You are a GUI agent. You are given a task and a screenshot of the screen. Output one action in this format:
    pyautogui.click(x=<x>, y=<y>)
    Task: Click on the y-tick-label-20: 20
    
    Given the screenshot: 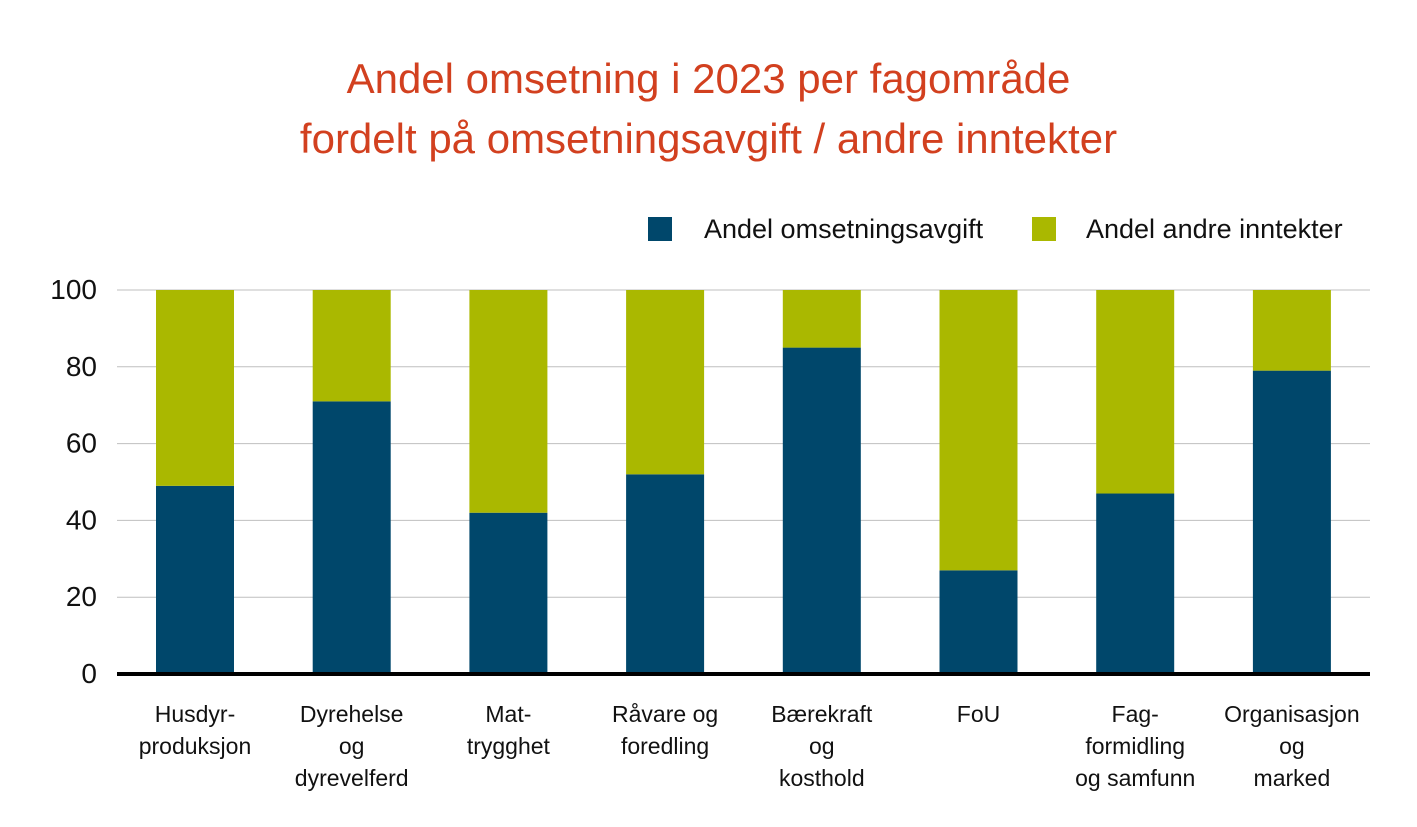 What is the action you would take?
    pyautogui.click(x=81, y=596)
    